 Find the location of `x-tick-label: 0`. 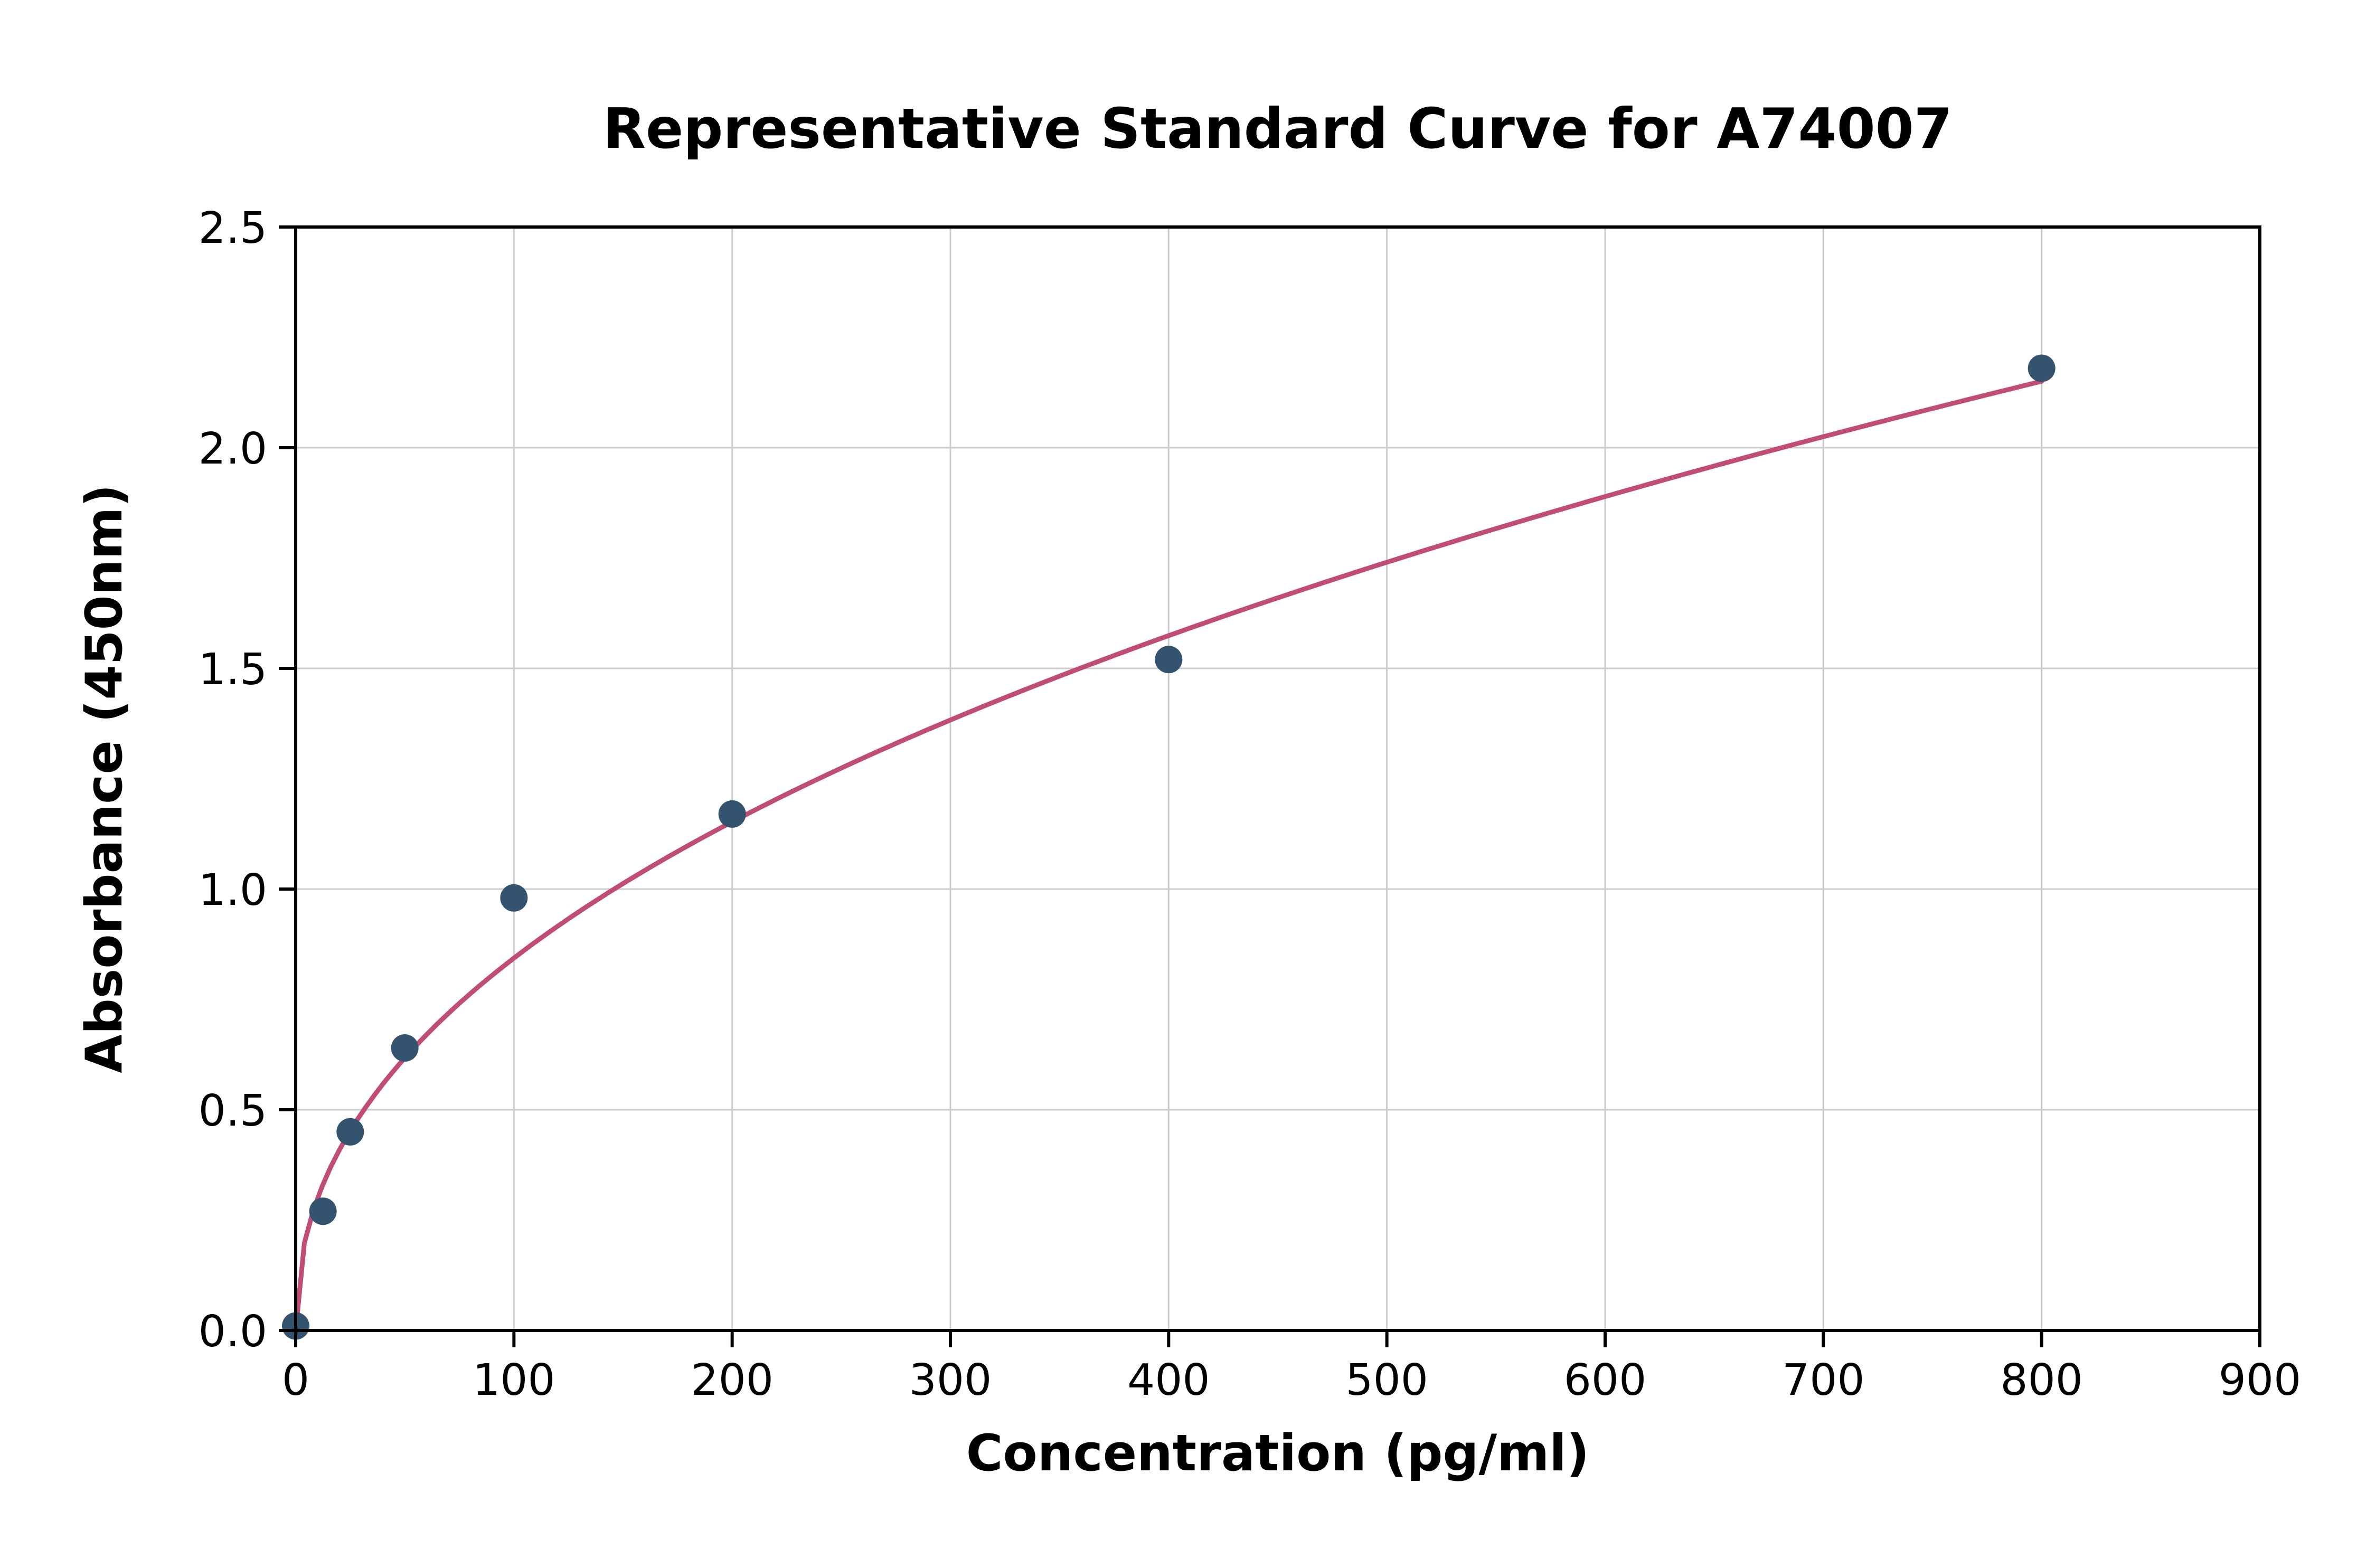

x-tick-label: 0 is located at coordinates (296, 1380).